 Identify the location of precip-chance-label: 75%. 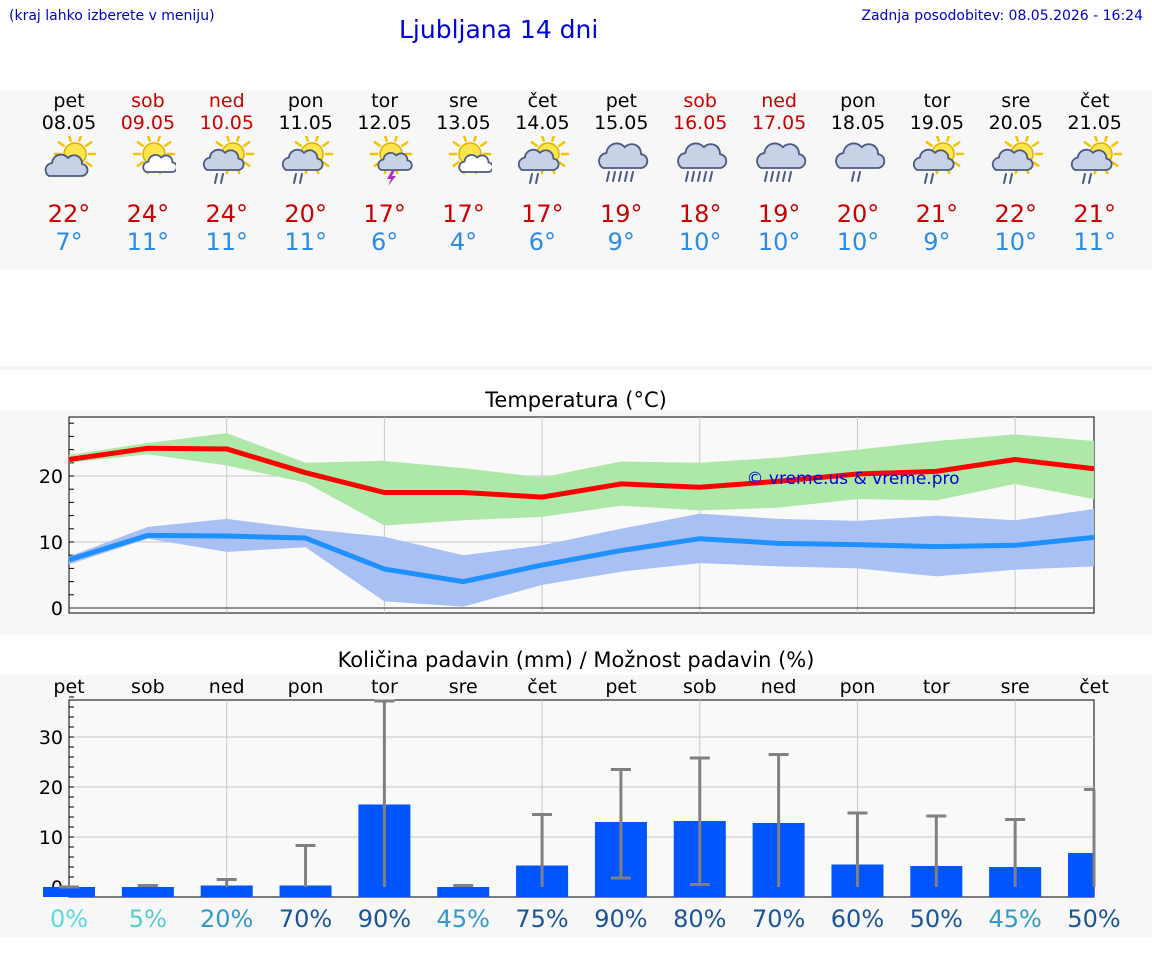
(541, 919).